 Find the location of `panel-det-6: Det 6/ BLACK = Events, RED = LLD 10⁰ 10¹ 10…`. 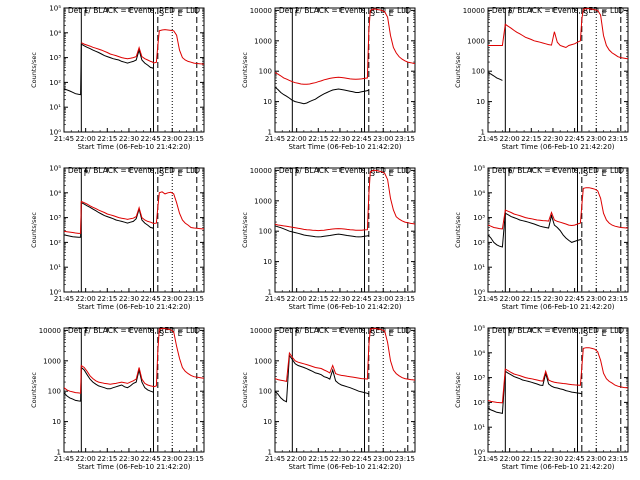

panel-det-6: Det 6/ BLACK = Events, RED = LLD 10⁰ 10¹ 10… is located at coordinates (541, 238).